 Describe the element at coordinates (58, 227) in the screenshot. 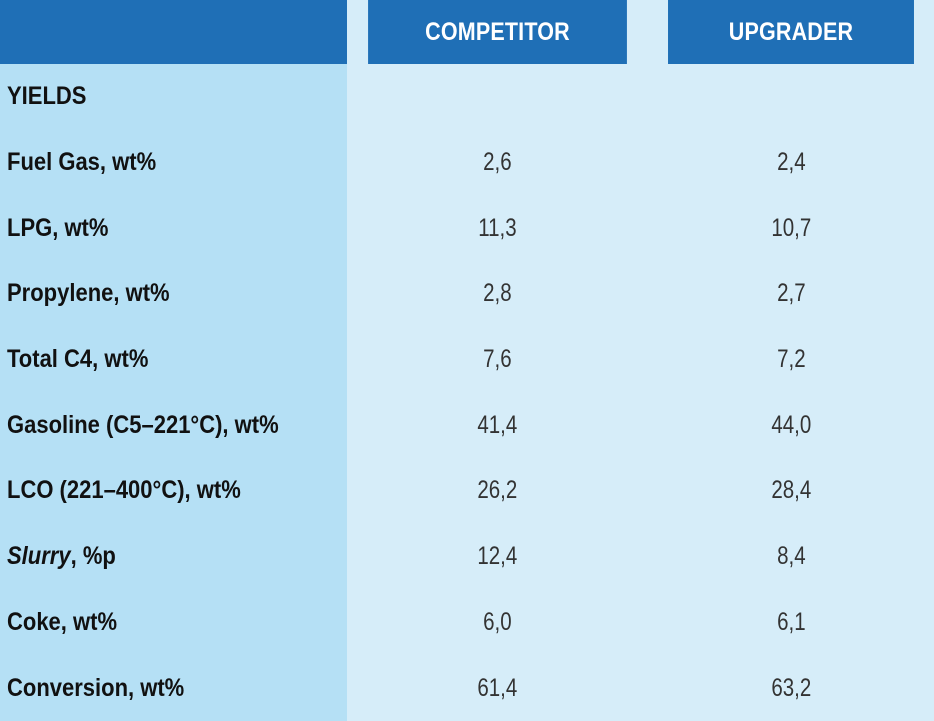

I see `row-label-text: LPG, wt%` at that location.